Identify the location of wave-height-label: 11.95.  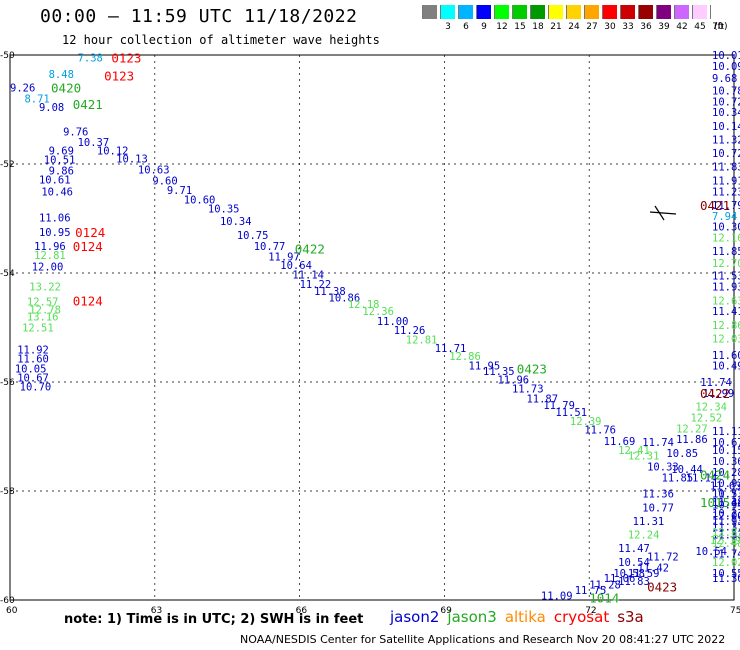
(485, 367).